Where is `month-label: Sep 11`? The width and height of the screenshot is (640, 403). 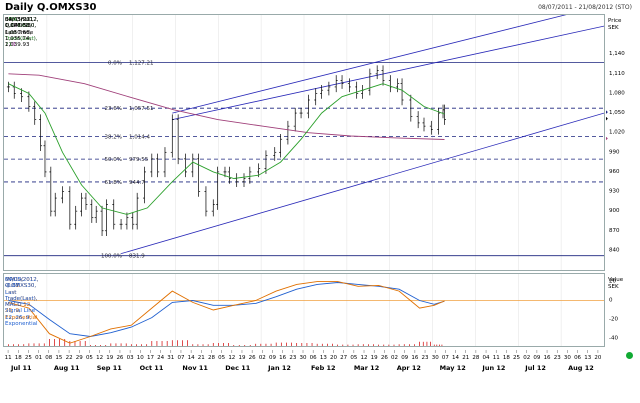
month-label: Sep 11 is located at coordinates (110, 368).